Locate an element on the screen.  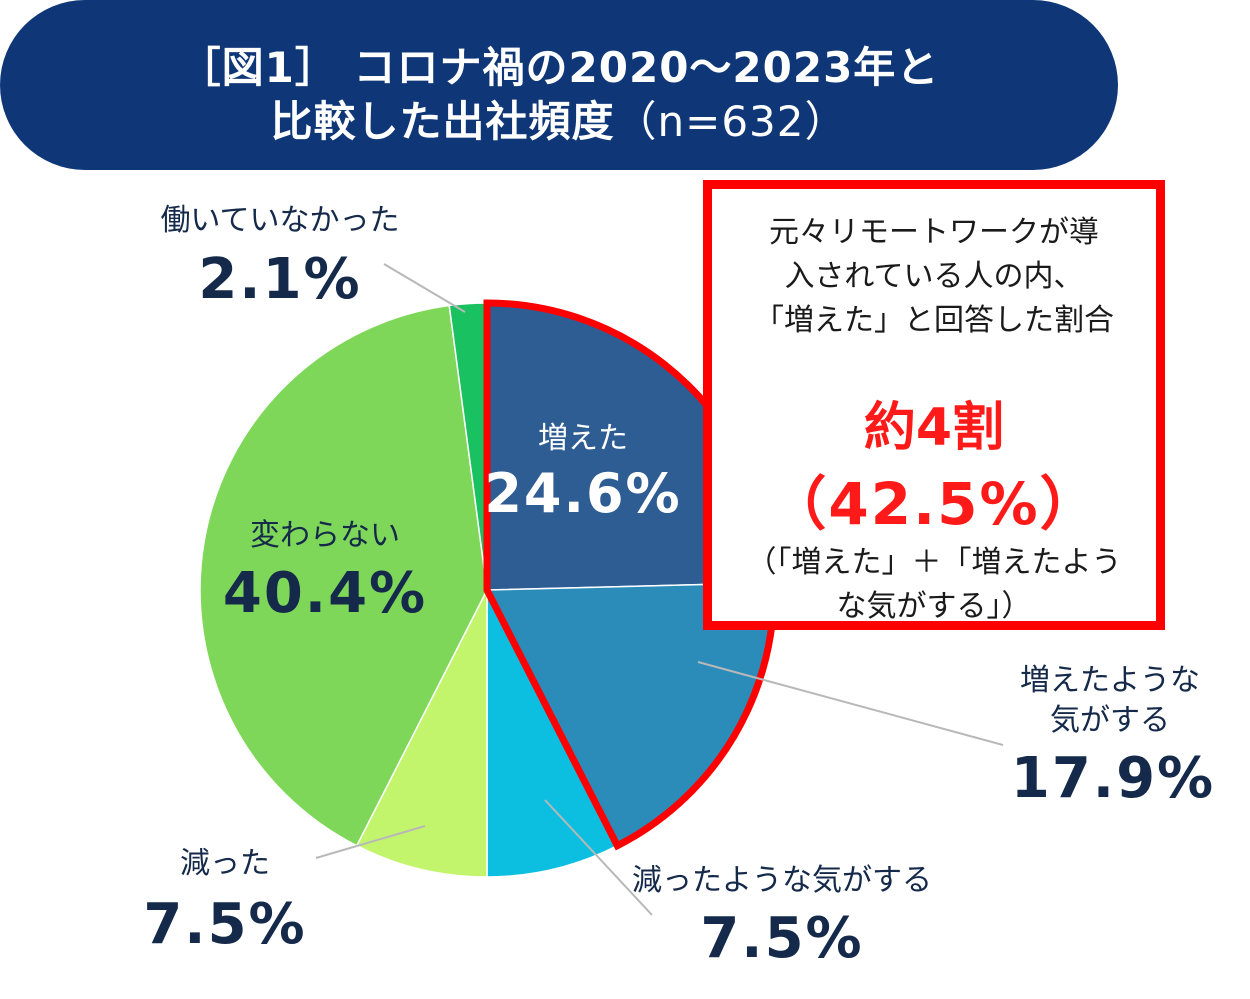
callout-note: （「増えた」＋「増えたよう な気がする」） is located at coordinates (934, 585).